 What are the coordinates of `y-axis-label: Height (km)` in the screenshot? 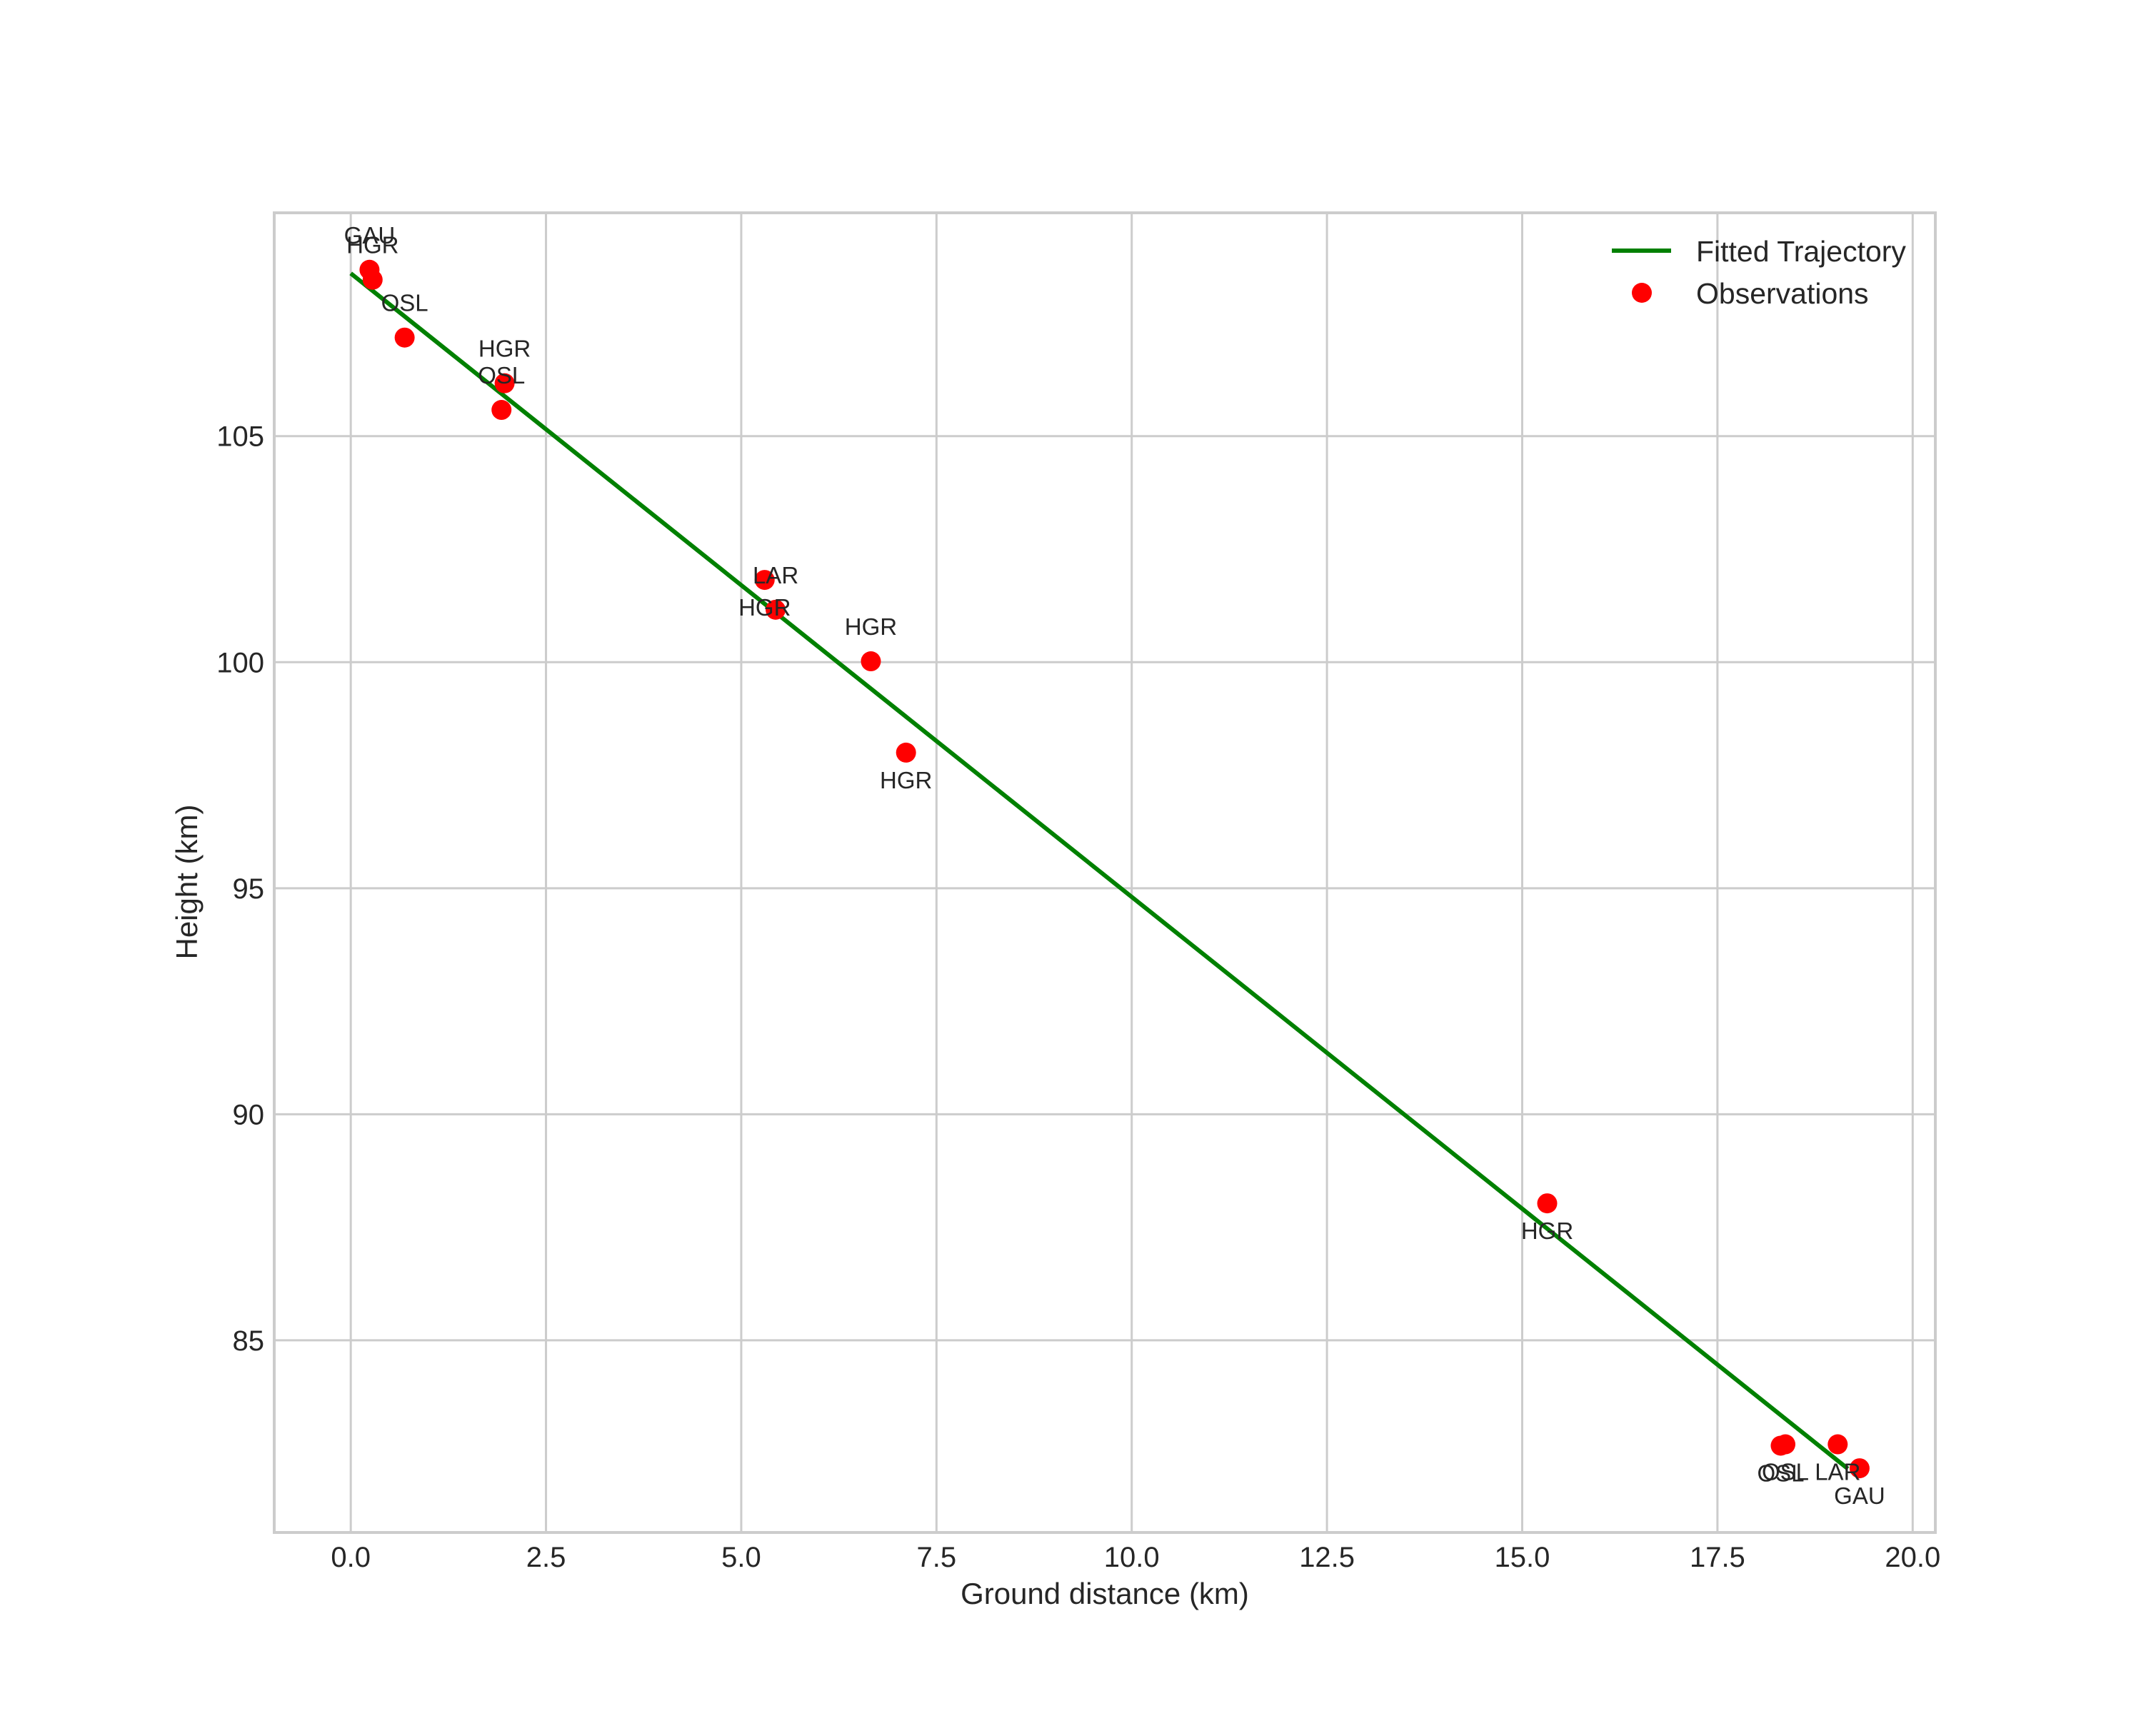 It's located at (187, 881).